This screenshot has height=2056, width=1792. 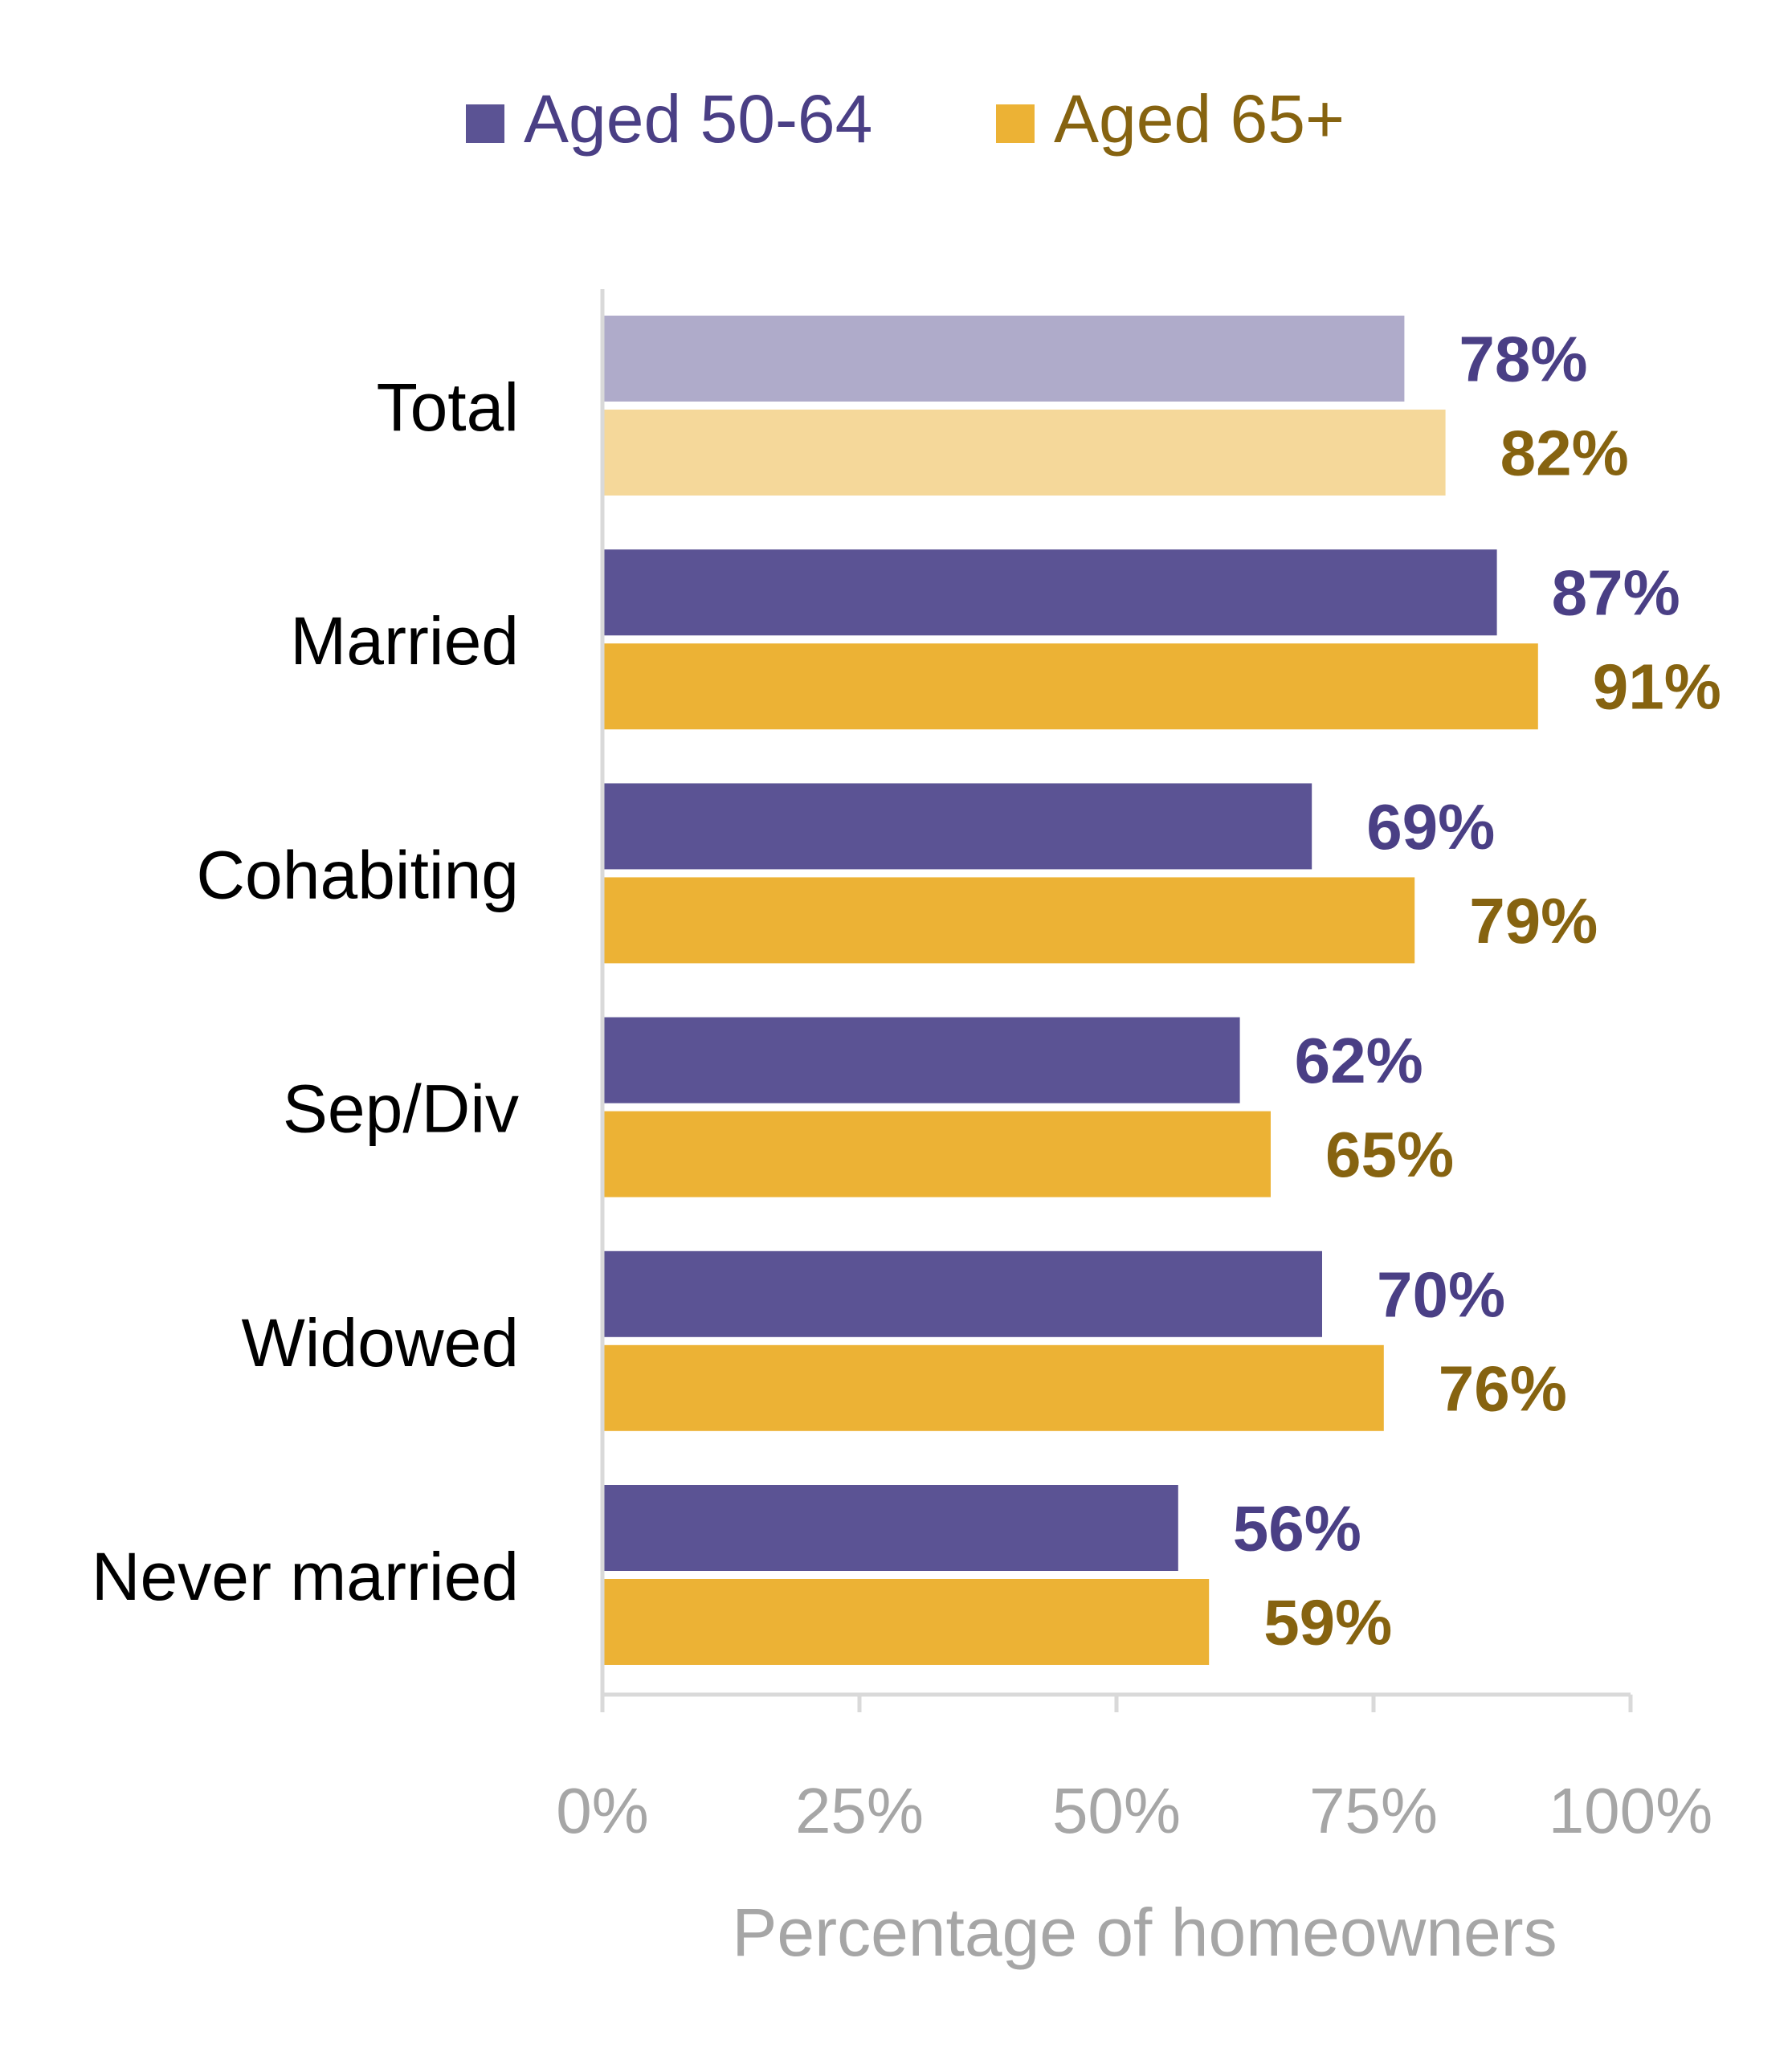 What do you see at coordinates (859, 1810) in the screenshot?
I see `x-tick-label: 25%` at bounding box center [859, 1810].